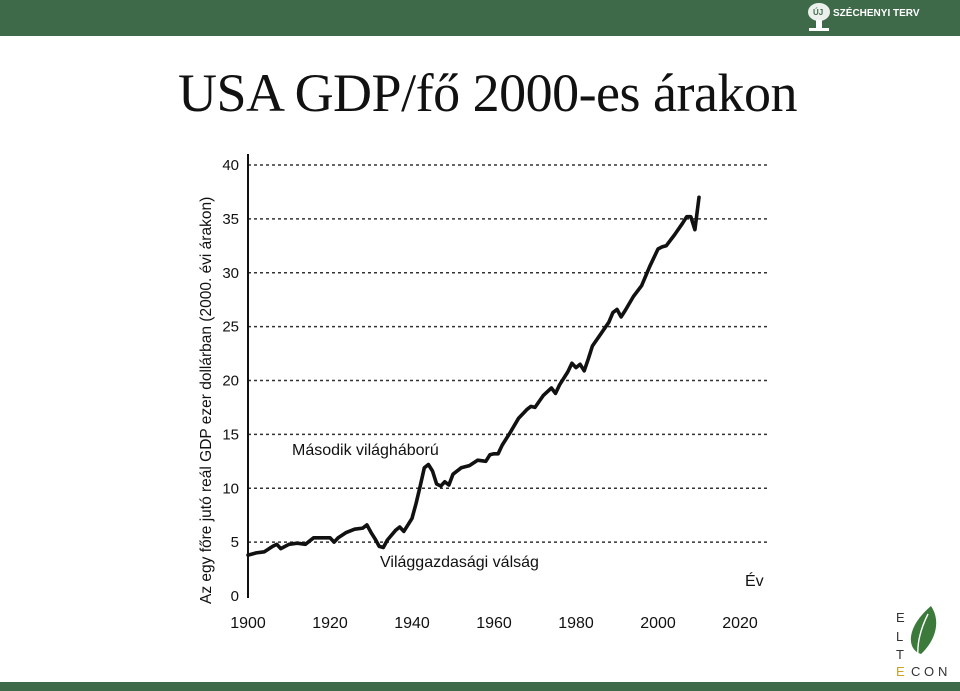  I want to click on x-tick-labels: 1900 1920 1940 1960 1980 2000 2020, so click(494, 623).